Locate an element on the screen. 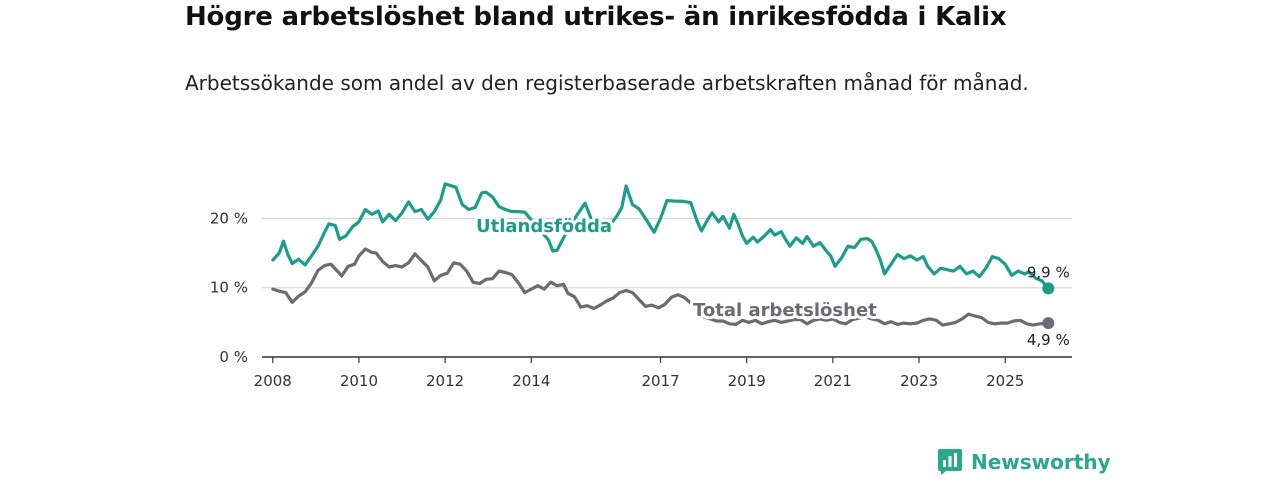 This screenshot has height=480, width=1280. x-tick-label: 2023 is located at coordinates (919, 381).